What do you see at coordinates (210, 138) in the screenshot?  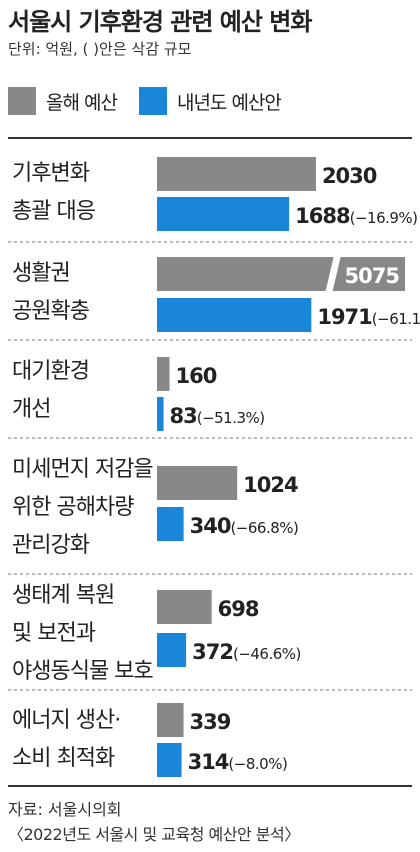 I see `top-rule` at bounding box center [210, 138].